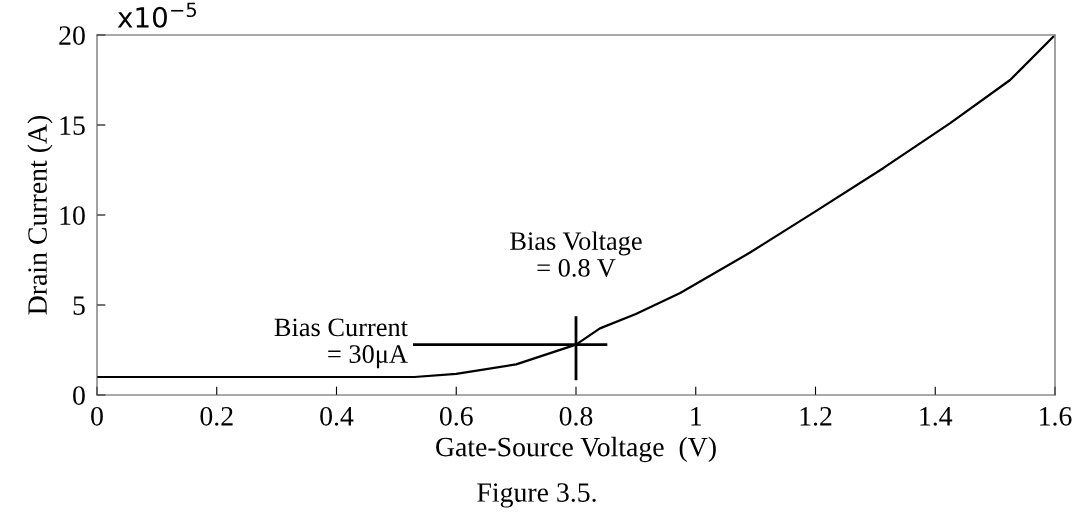 The image size is (1074, 517). Describe the element at coordinates (341, 343) in the screenshot. I see `annotation: Bias Current = 30μA` at that location.